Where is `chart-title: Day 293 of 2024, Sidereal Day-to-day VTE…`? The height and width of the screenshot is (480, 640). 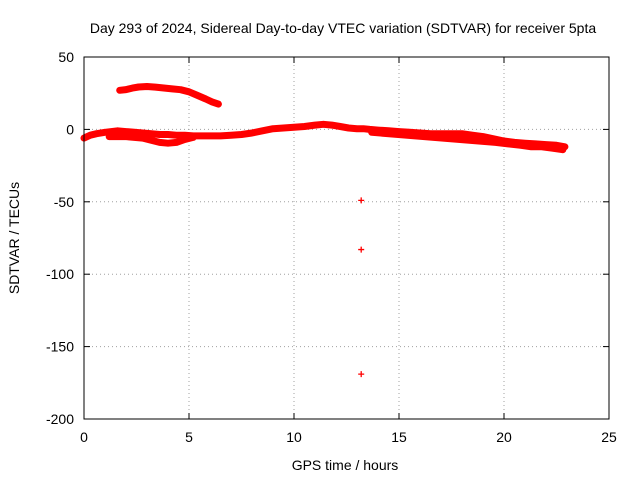
chart-title: Day 293 of 2024, Sidereal Day-to-day VTE… is located at coordinates (343, 28).